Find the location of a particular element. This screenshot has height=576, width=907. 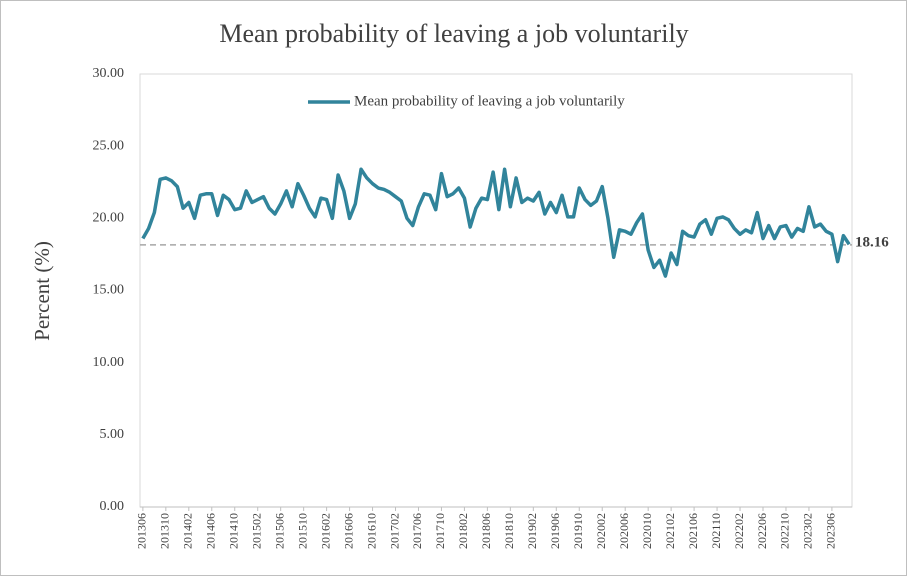

y-tick-label: 10.00 is located at coordinates (109, 362).